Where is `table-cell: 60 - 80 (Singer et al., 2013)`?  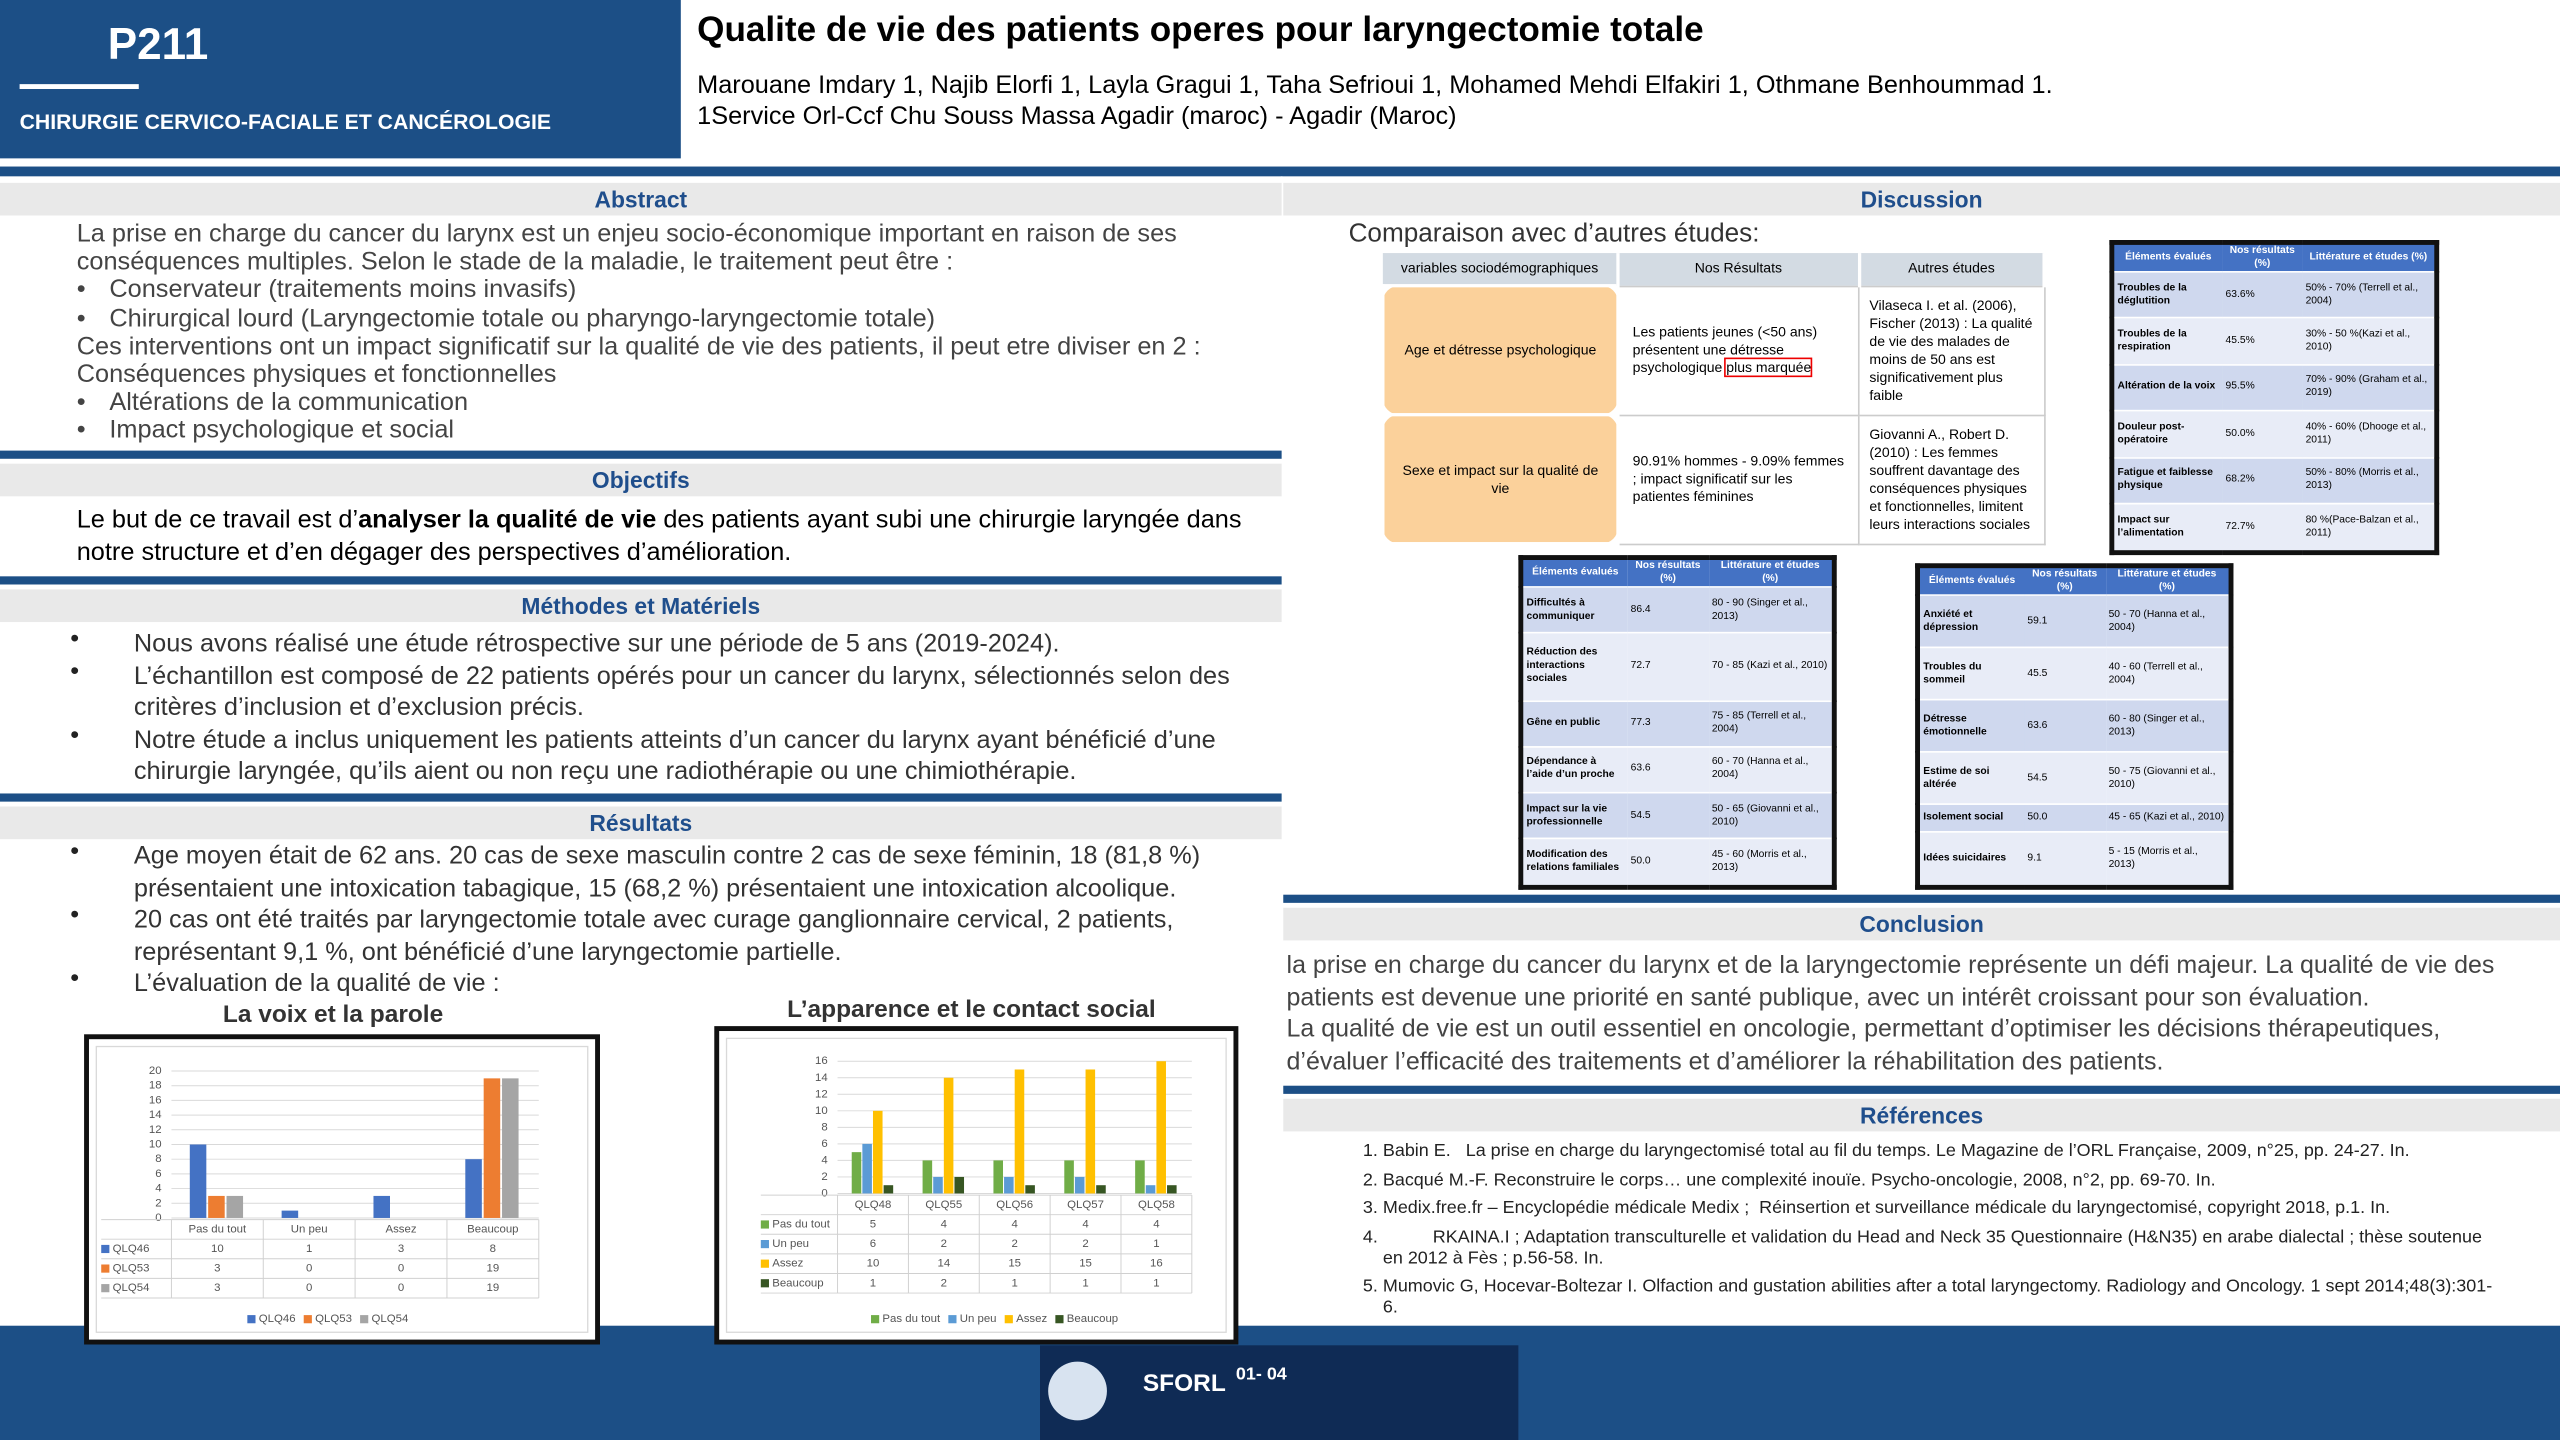 table-cell: 60 - 80 (Singer et al., 2013) is located at coordinates (2156, 725).